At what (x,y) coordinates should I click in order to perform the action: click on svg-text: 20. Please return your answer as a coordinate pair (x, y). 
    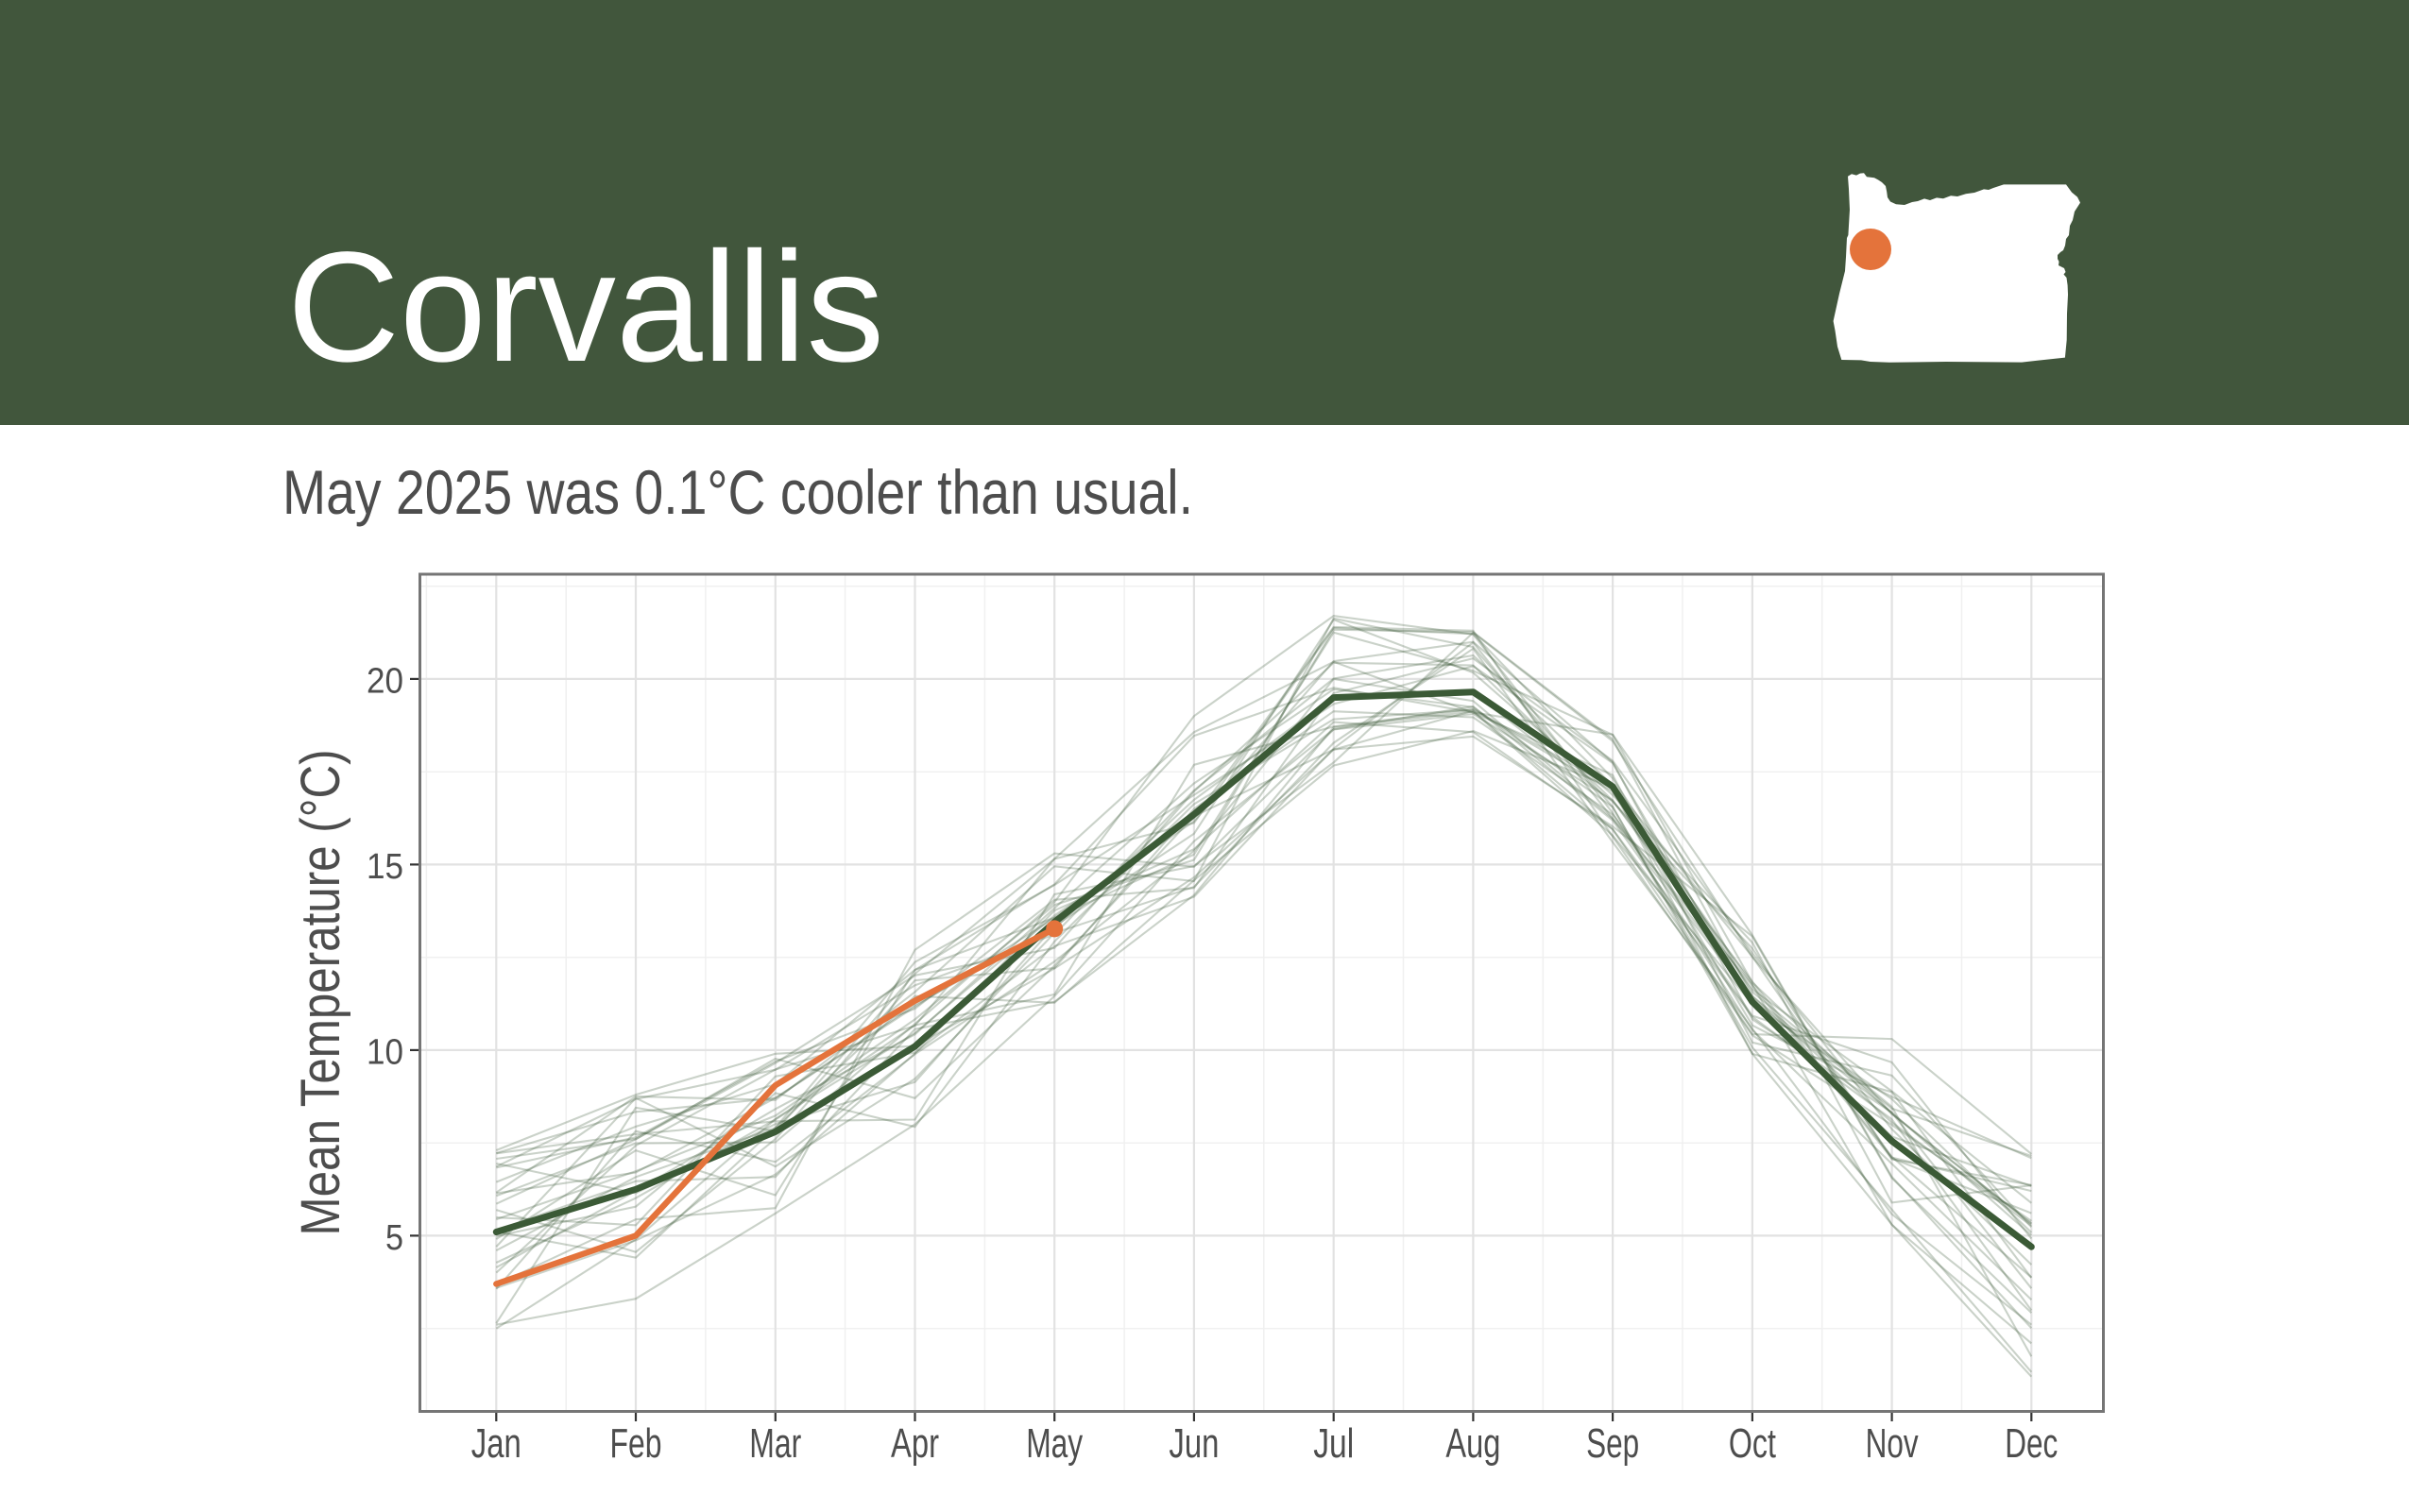
    Looking at the image, I should click on (385, 681).